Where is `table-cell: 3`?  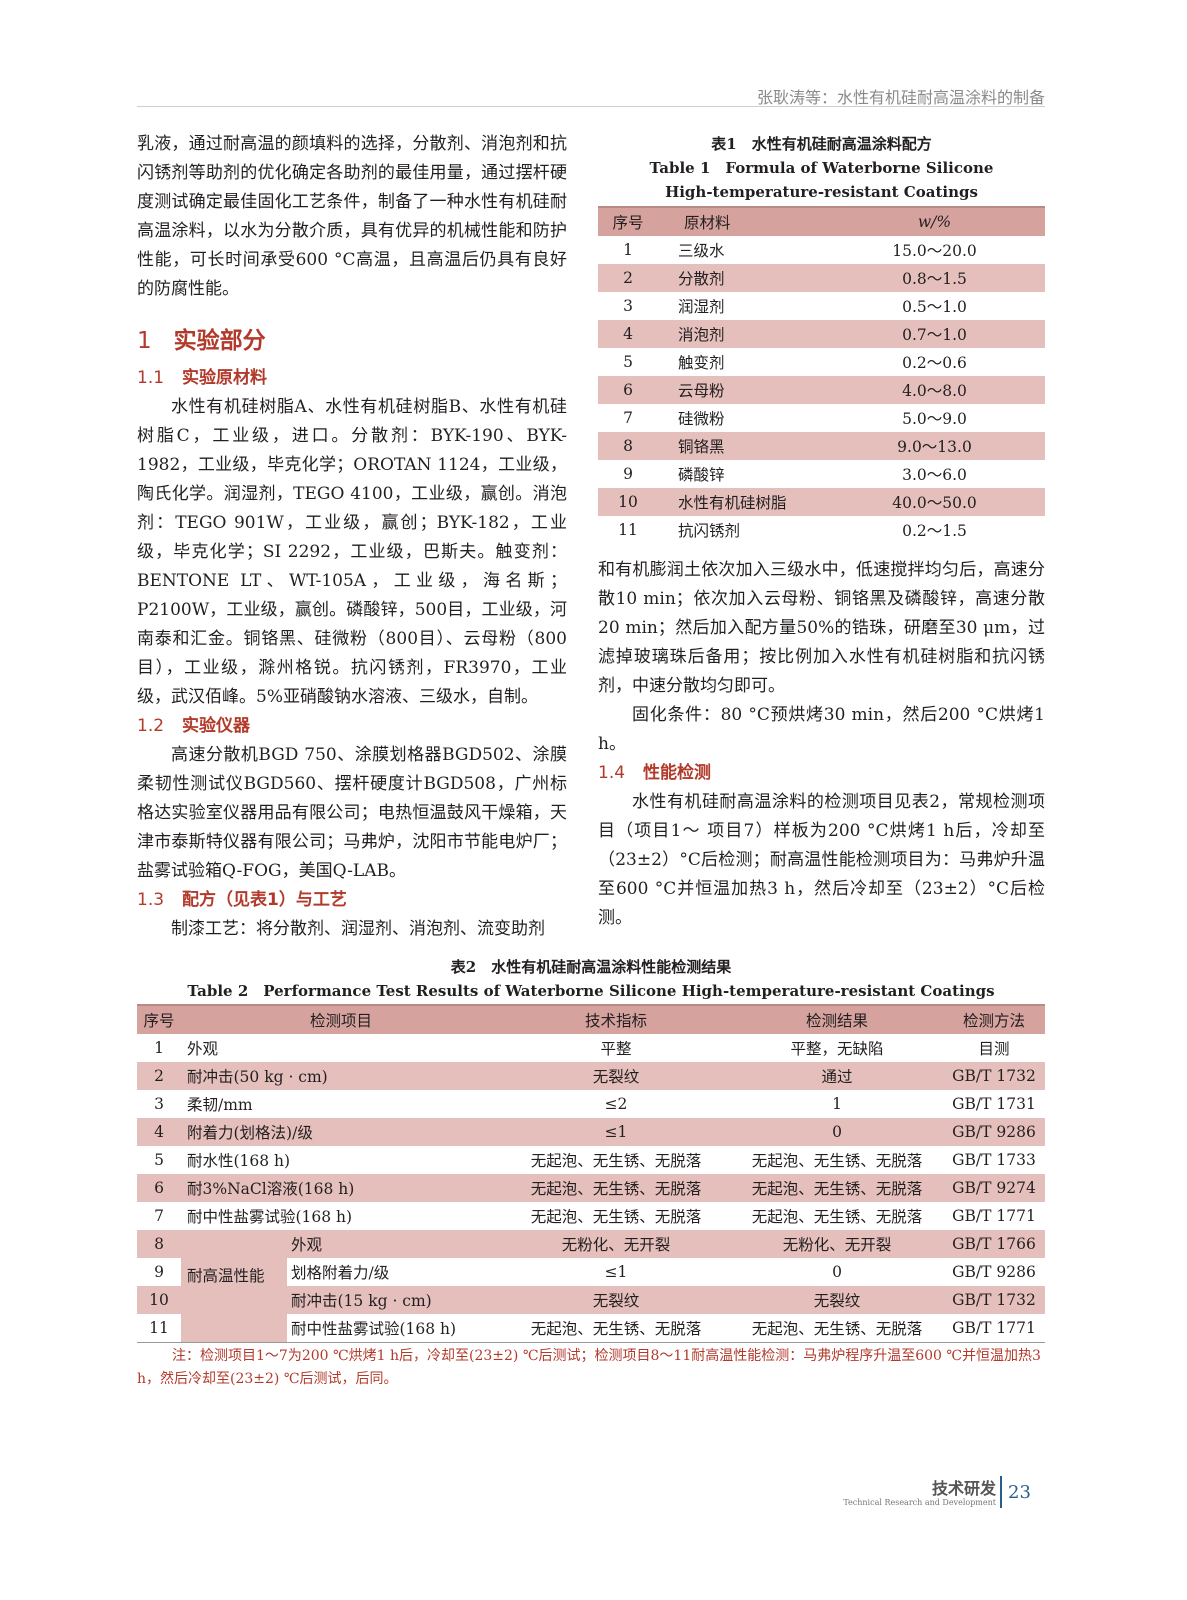 table-cell: 3 is located at coordinates (628, 306).